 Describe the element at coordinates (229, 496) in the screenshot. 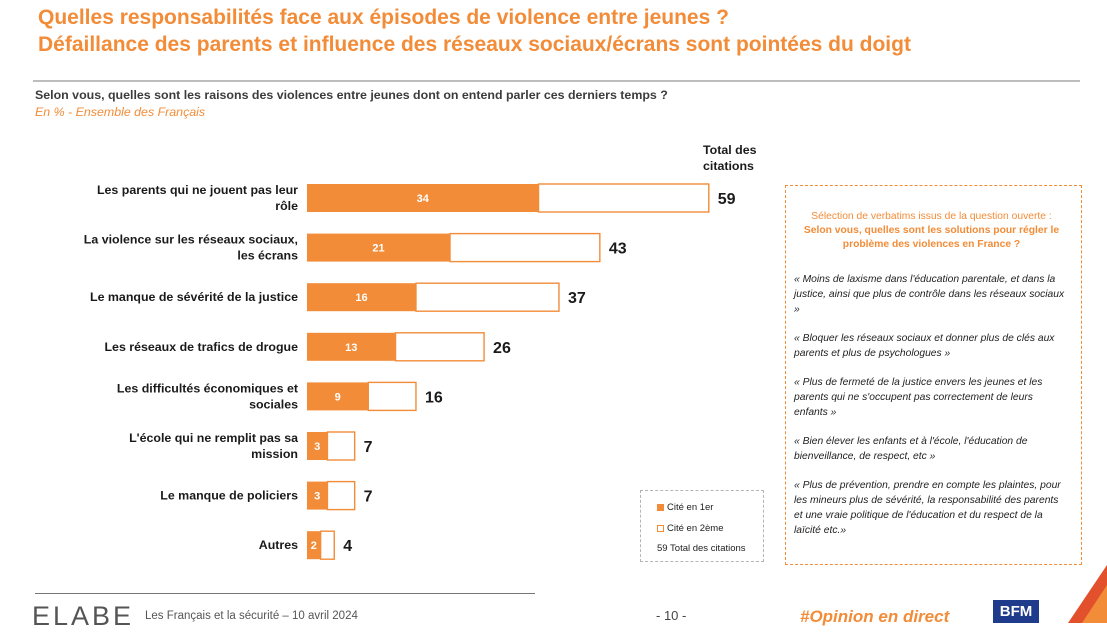

I see `category-label: Le manque de policiers` at that location.